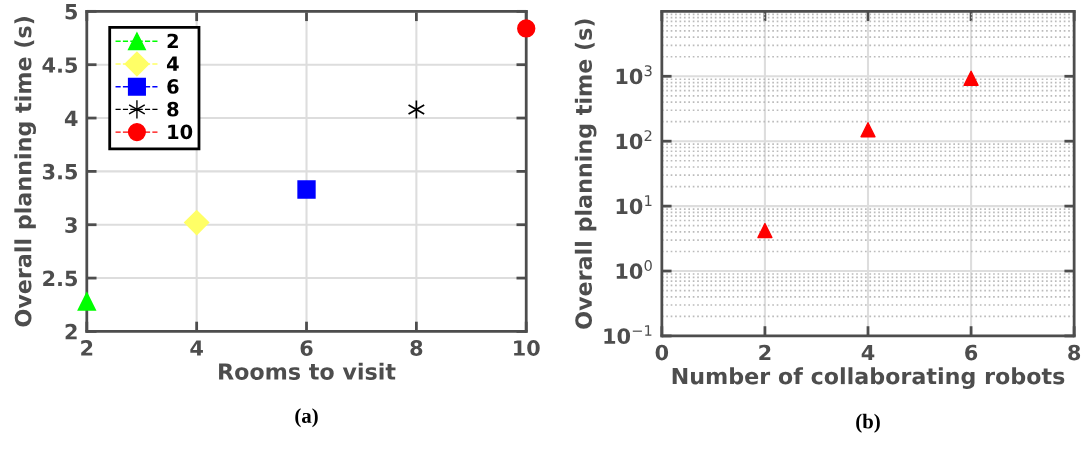 The height and width of the screenshot is (454, 1085). Describe the element at coordinates (527, 348) in the screenshot. I see `x-tick-label: 10` at that location.